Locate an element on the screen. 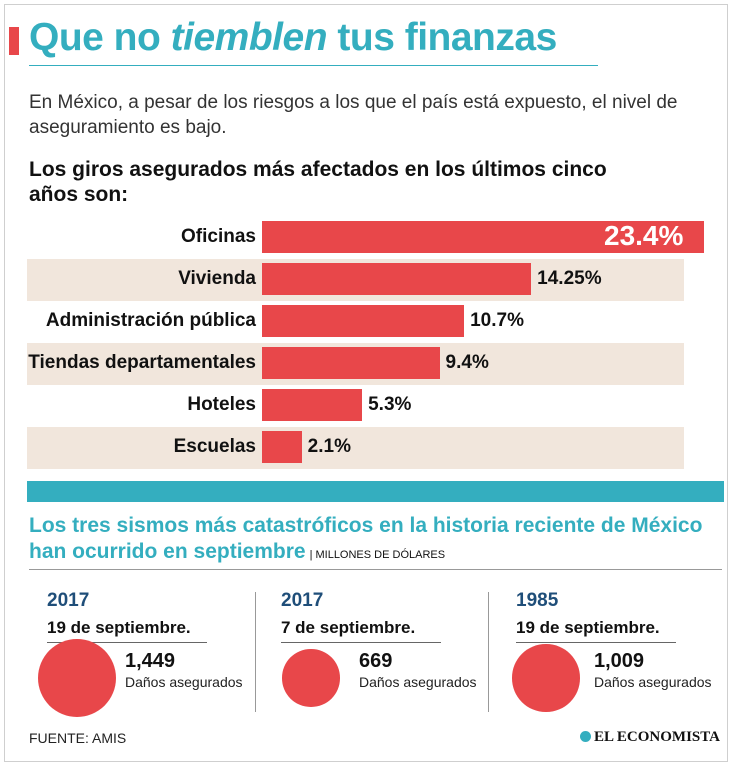 The height and width of the screenshot is (768, 734). page-title: Que no tiemblen tus finanzas is located at coordinates (293, 37).